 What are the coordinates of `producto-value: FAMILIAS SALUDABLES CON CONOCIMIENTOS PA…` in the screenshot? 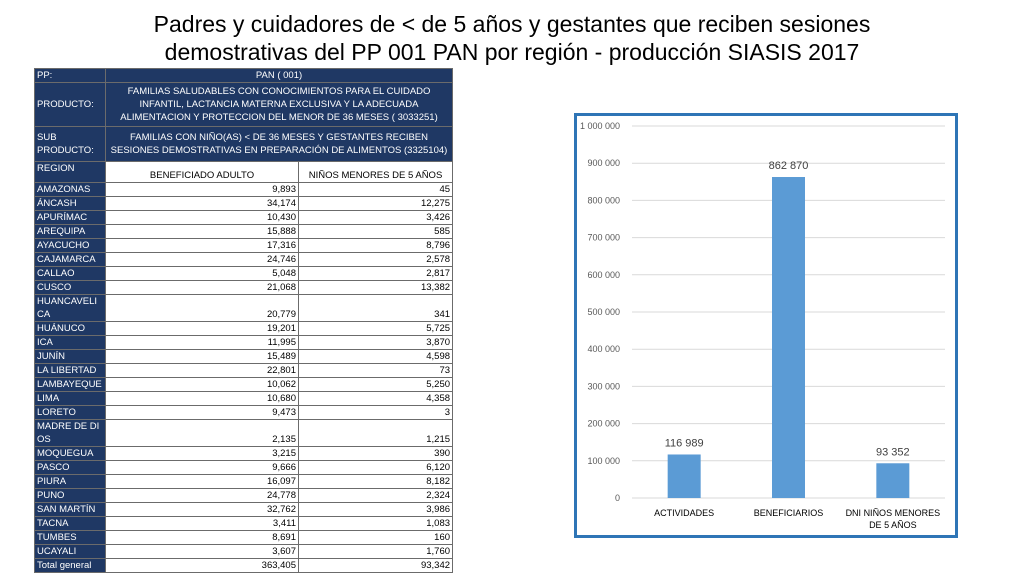 It's located at (279, 104).